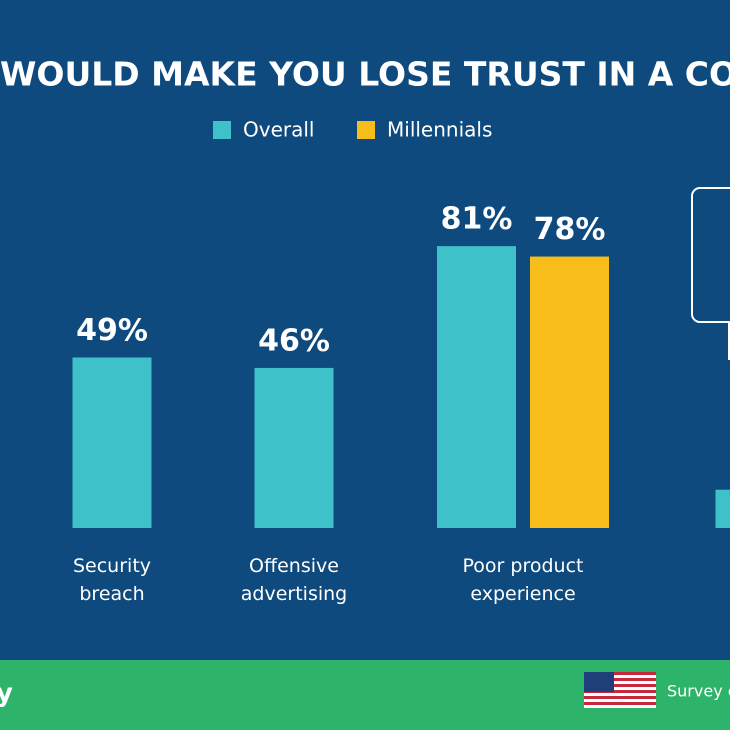 The height and width of the screenshot is (730, 730). Describe the element at coordinates (710, 566) in the screenshot. I see `x-tick-label: La` at that location.